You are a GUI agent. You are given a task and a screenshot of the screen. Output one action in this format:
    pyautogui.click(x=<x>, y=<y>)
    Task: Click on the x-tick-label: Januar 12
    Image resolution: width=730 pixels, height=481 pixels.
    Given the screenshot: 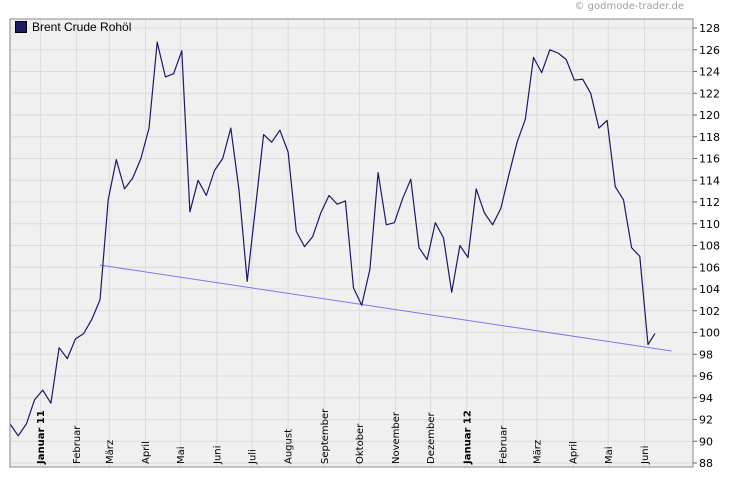 What is the action you would take?
    pyautogui.click(x=467, y=437)
    